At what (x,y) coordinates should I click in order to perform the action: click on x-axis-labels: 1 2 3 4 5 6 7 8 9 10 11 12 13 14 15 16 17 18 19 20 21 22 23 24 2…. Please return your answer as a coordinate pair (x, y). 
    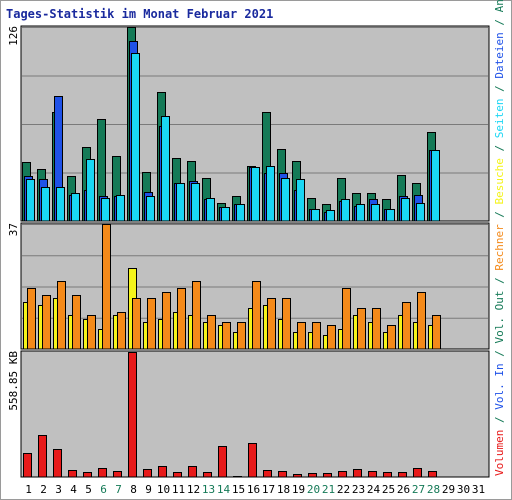
    Looking at the image, I should click on (255, 489).